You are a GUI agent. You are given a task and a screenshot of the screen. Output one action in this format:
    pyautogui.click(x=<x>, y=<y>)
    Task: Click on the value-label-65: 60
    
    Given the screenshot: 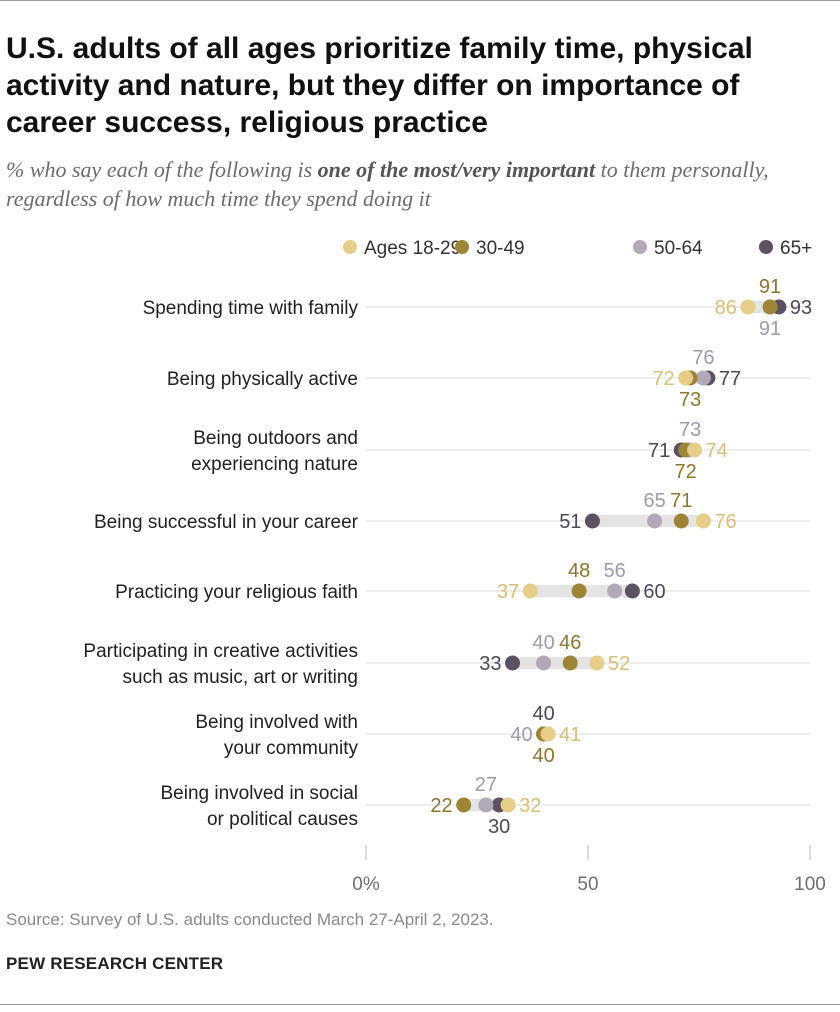 What is the action you would take?
    pyautogui.click(x=654, y=592)
    